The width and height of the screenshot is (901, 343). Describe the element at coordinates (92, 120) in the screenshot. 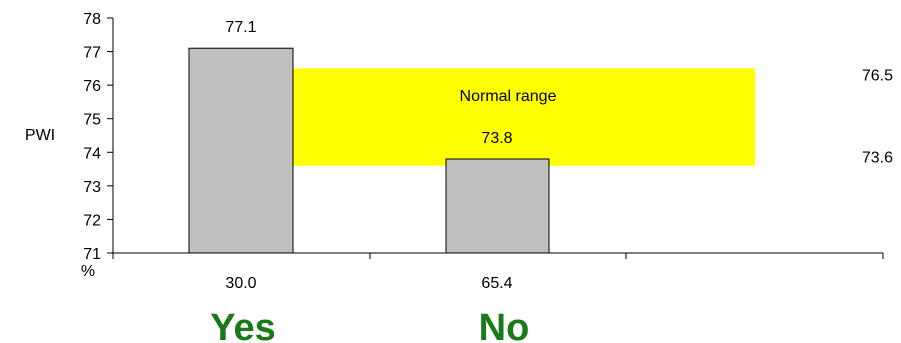

I see `y-tick-label: 75` at that location.